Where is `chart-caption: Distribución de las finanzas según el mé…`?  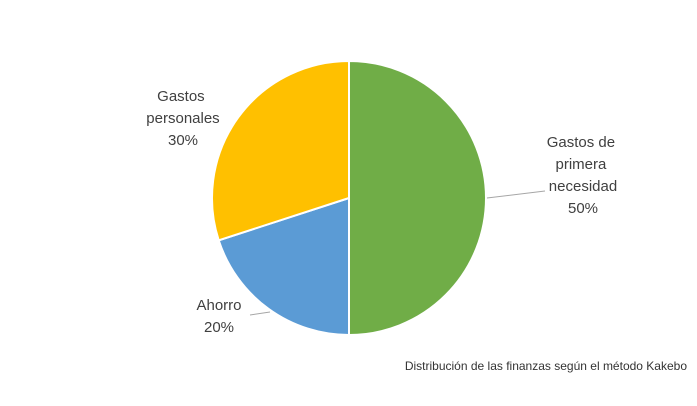 chart-caption: Distribución de las finanzas según el mé… is located at coordinates (546, 366).